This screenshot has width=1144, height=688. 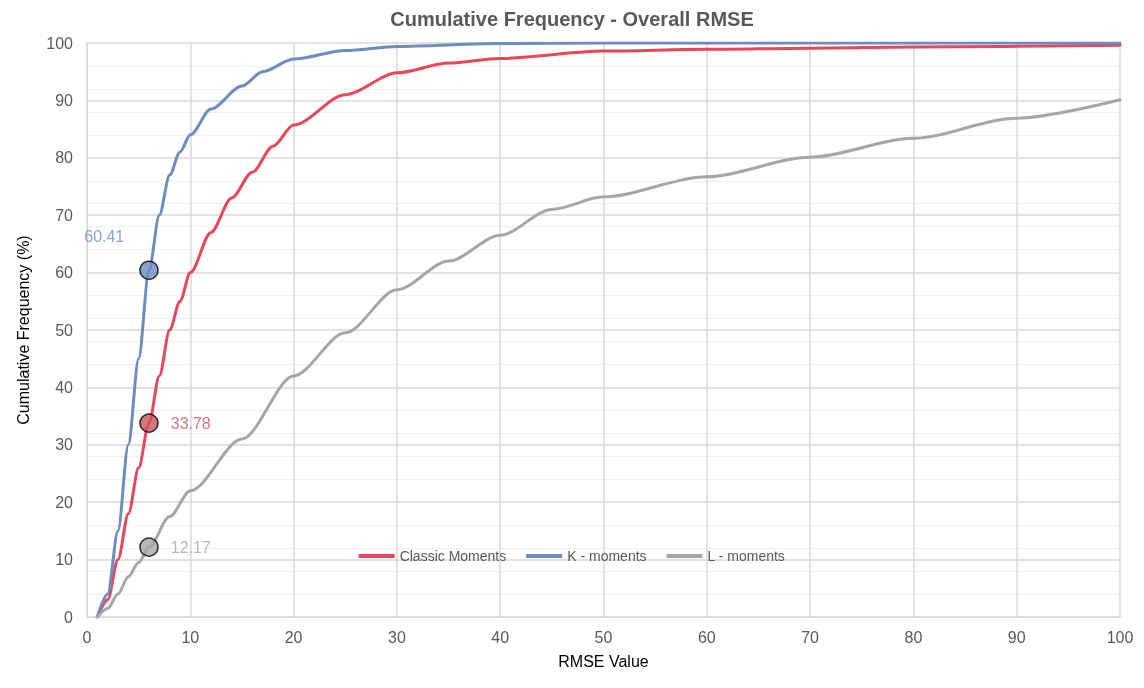 What do you see at coordinates (64, 100) in the screenshot?
I see `y-tick-label: 90` at bounding box center [64, 100].